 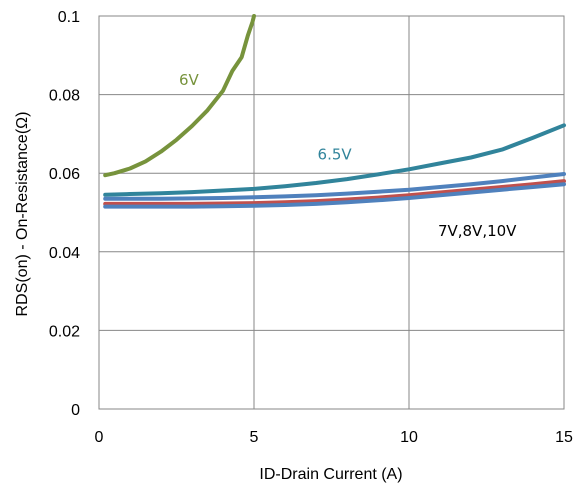 What do you see at coordinates (69, 17) in the screenshot?
I see `y-tick-label: 0.1` at bounding box center [69, 17].